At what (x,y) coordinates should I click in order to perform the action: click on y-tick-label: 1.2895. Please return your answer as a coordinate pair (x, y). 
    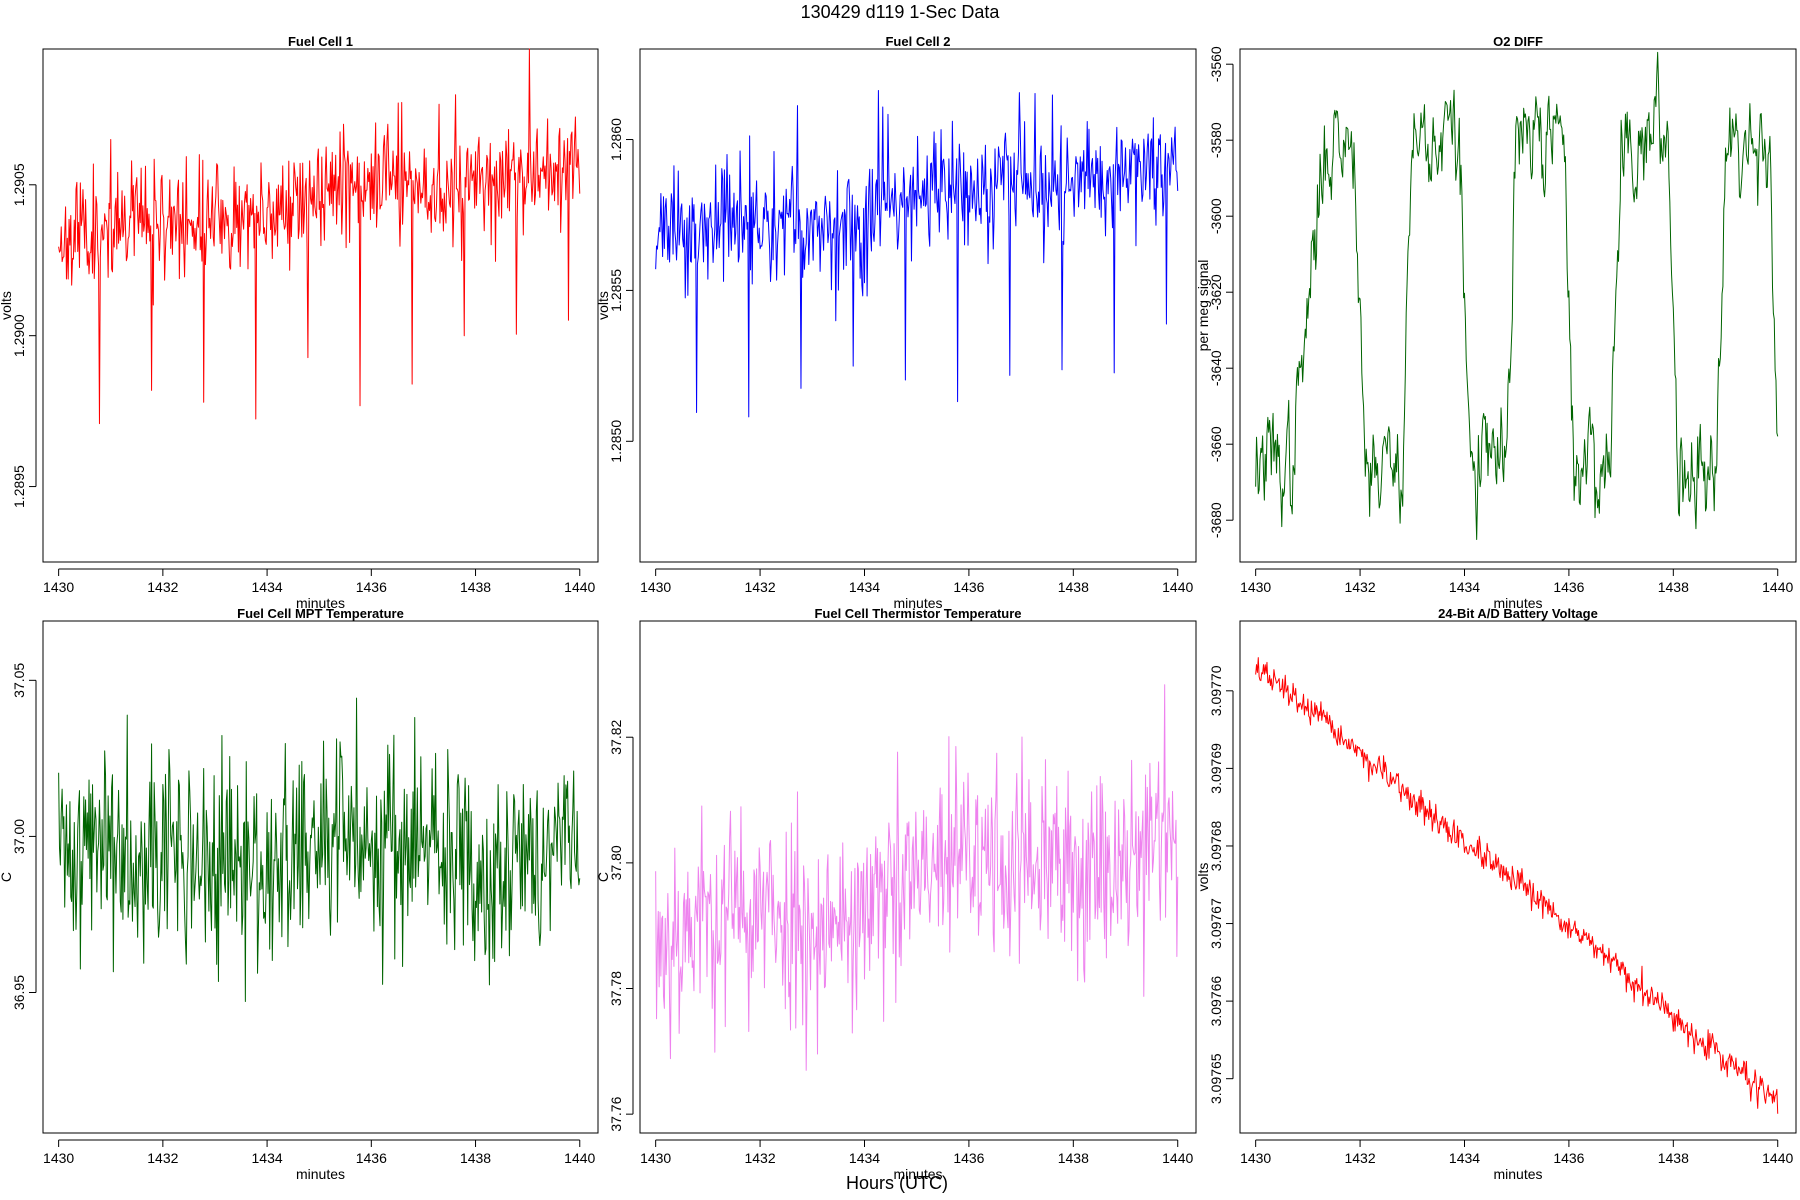
    Looking at the image, I should click on (19, 486).